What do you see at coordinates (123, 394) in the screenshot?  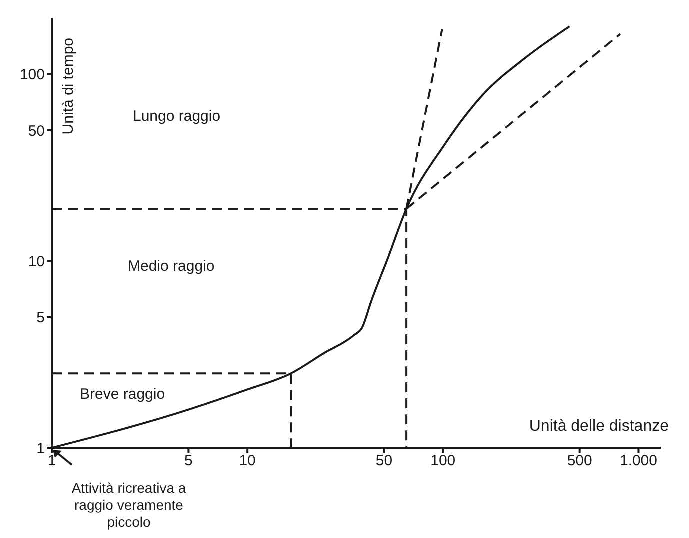 I see `annotation: Breve raggio` at bounding box center [123, 394].